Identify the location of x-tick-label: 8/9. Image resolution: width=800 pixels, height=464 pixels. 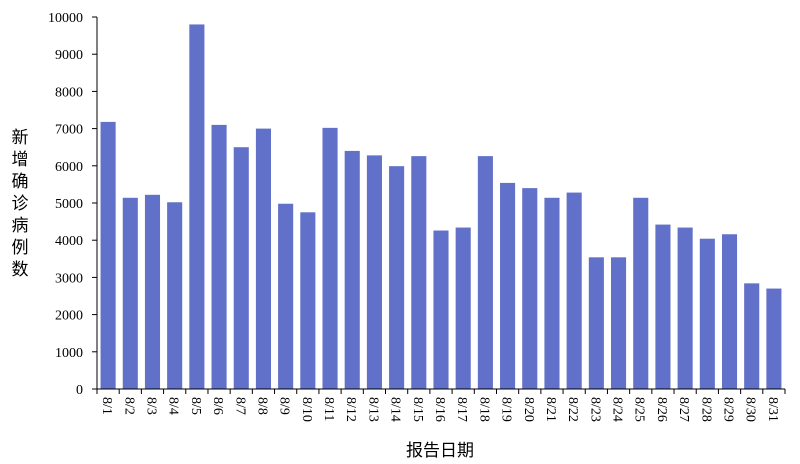
(284, 406).